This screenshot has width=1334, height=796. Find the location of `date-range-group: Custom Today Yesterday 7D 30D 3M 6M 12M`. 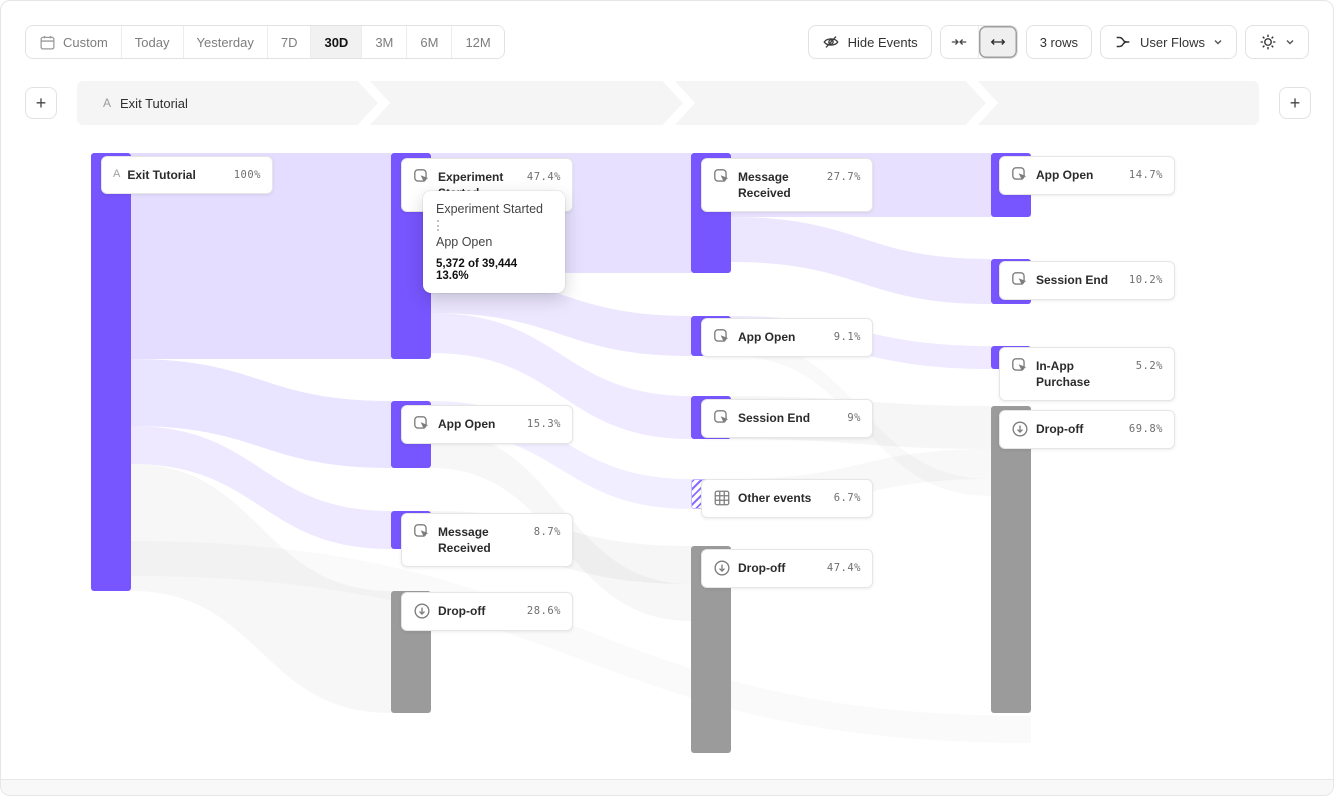

date-range-group: Custom Today Yesterday 7D 30D 3M 6M 12M is located at coordinates (265, 42).